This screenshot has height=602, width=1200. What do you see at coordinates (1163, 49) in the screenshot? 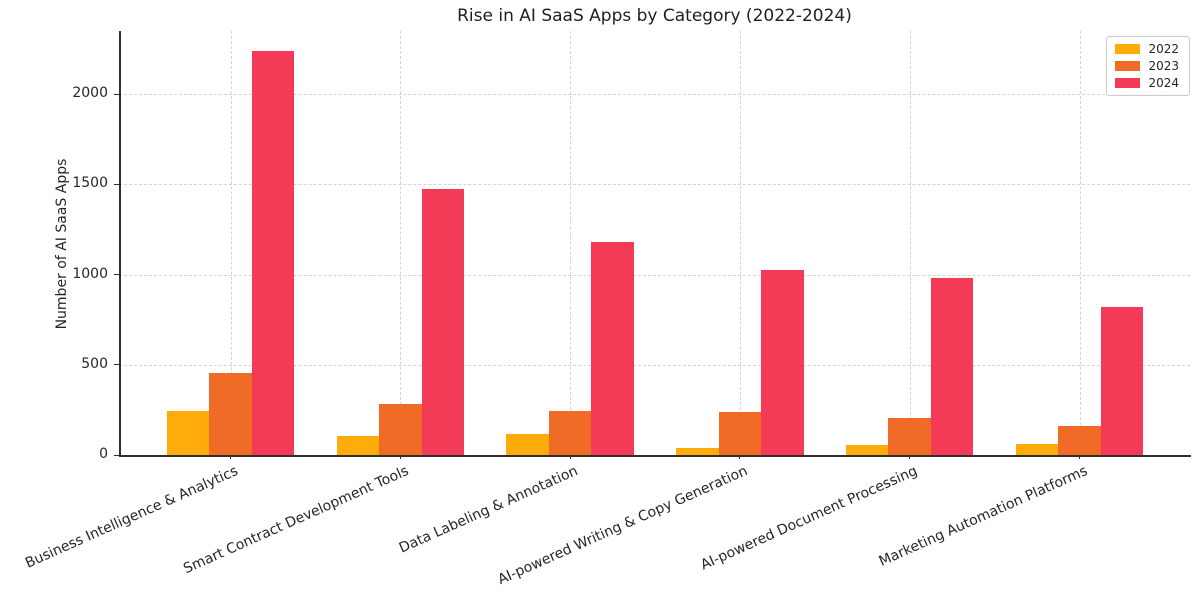
I see `legend-label-2022: 2022` at bounding box center [1163, 49].